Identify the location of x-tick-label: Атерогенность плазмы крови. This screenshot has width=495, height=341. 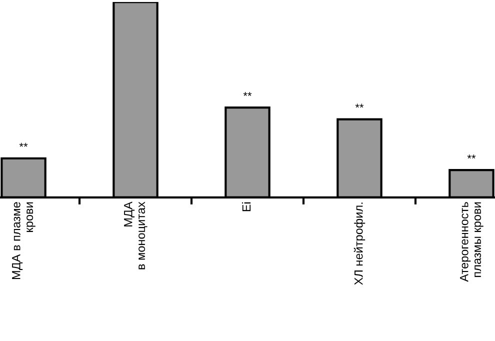
(472, 242).